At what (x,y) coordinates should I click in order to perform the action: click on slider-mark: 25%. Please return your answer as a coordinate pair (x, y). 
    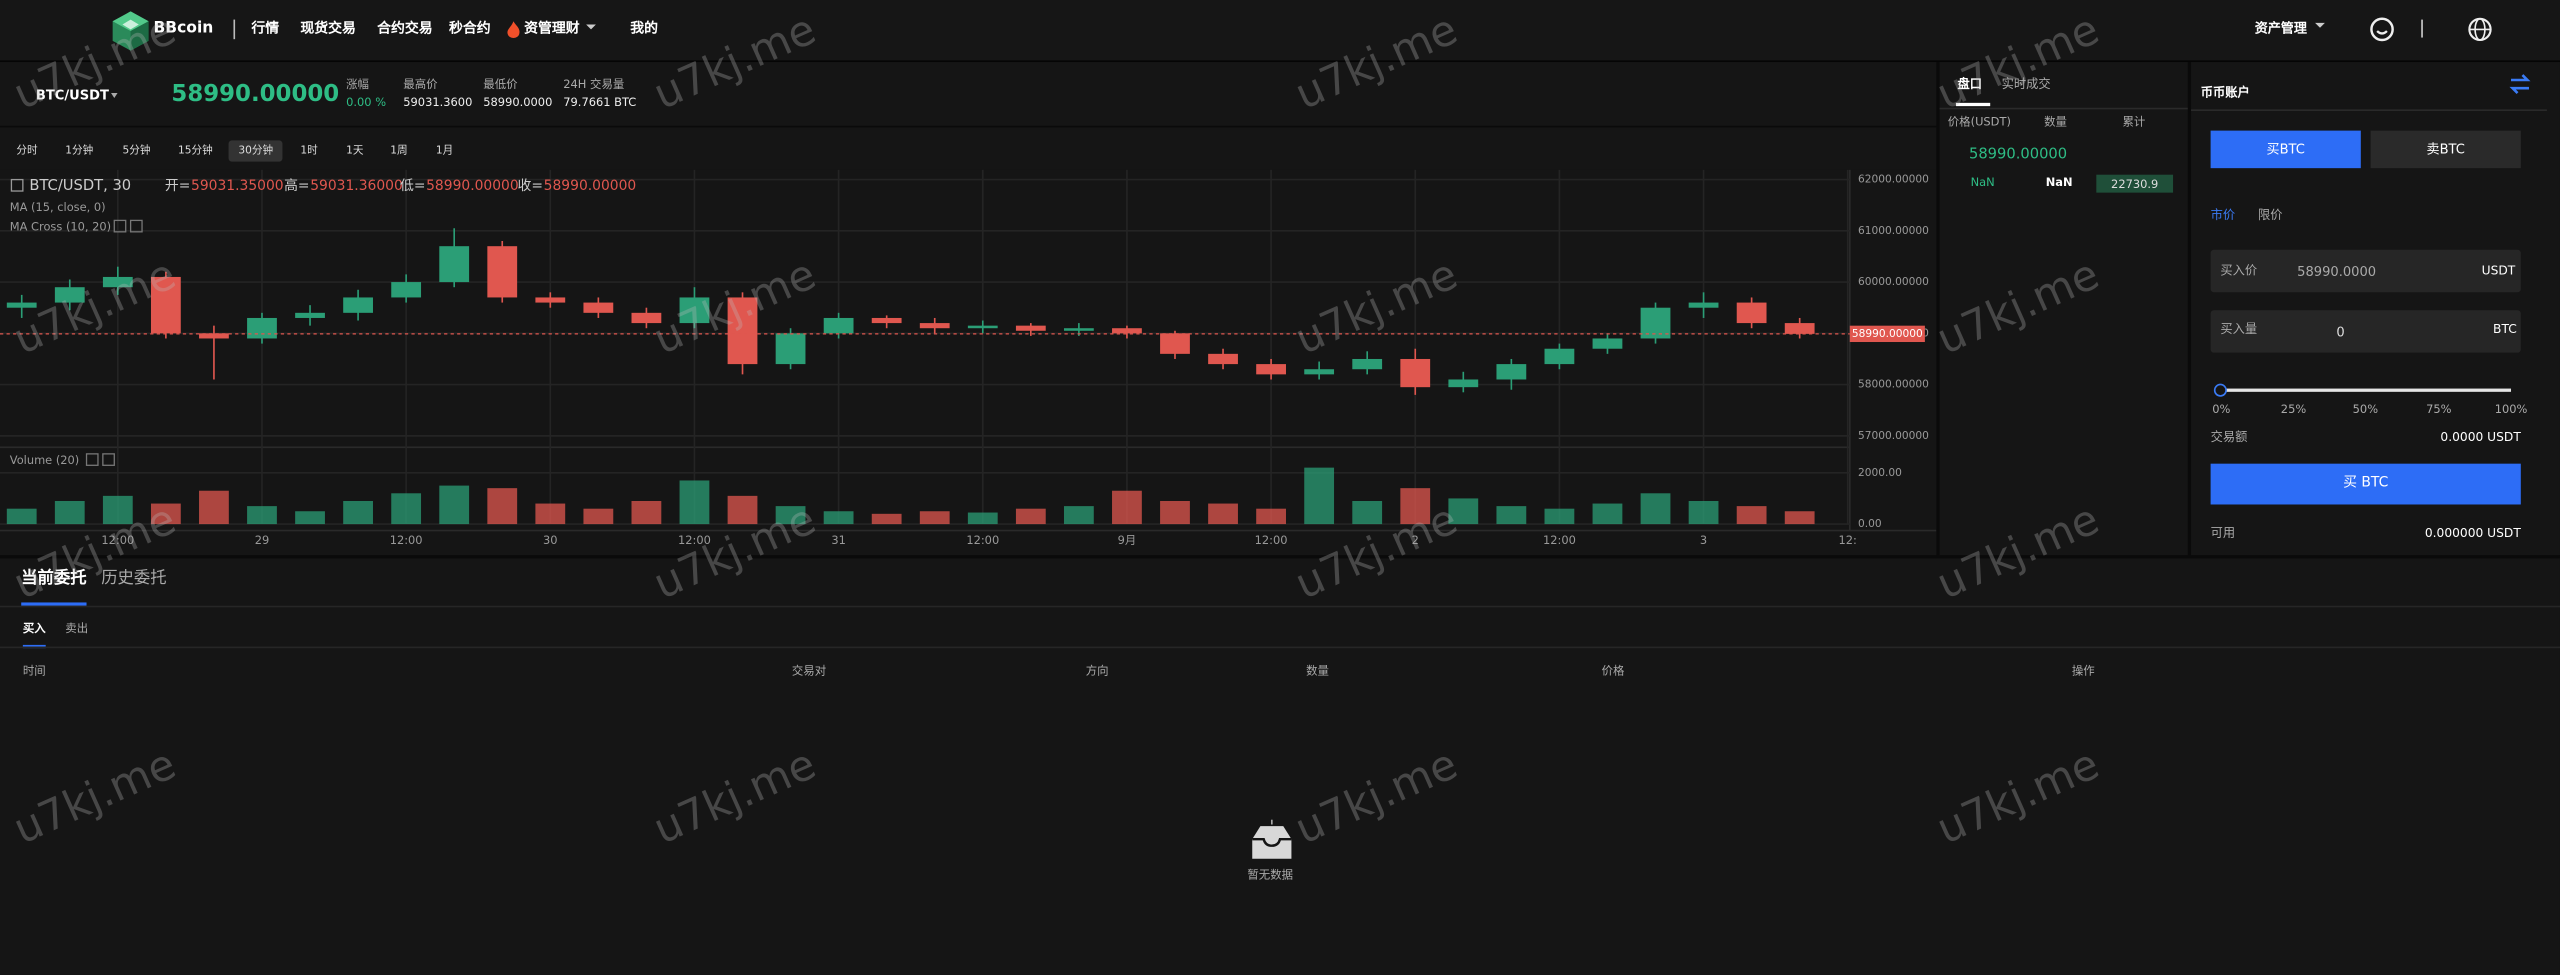
    Looking at the image, I should click on (2293, 410).